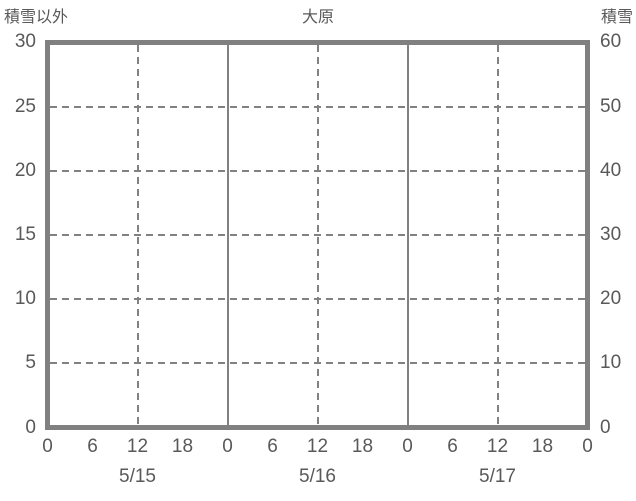  Describe the element at coordinates (30, 362) in the screenshot. I see `left-axis-tick: 5` at that location.